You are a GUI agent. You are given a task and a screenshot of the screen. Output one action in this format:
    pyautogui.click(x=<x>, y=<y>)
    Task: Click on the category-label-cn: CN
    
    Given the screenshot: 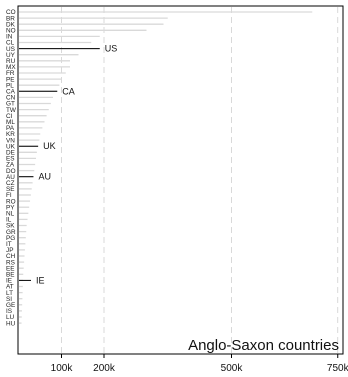 What is the action you would take?
    pyautogui.click(x=11, y=98)
    